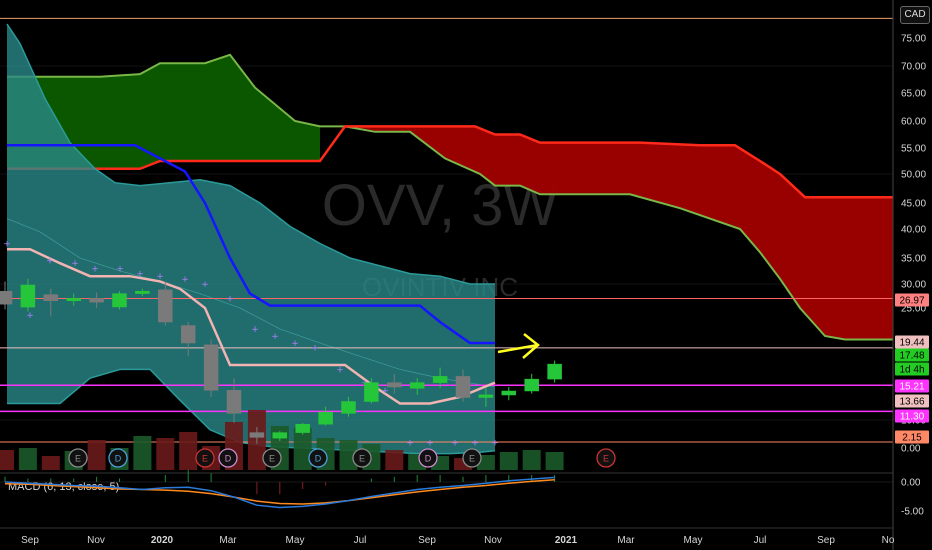 The height and width of the screenshot is (550, 932). Describe the element at coordinates (913, 175) in the screenshot. I see `y-axis-tick-label: 50.00` at that location.